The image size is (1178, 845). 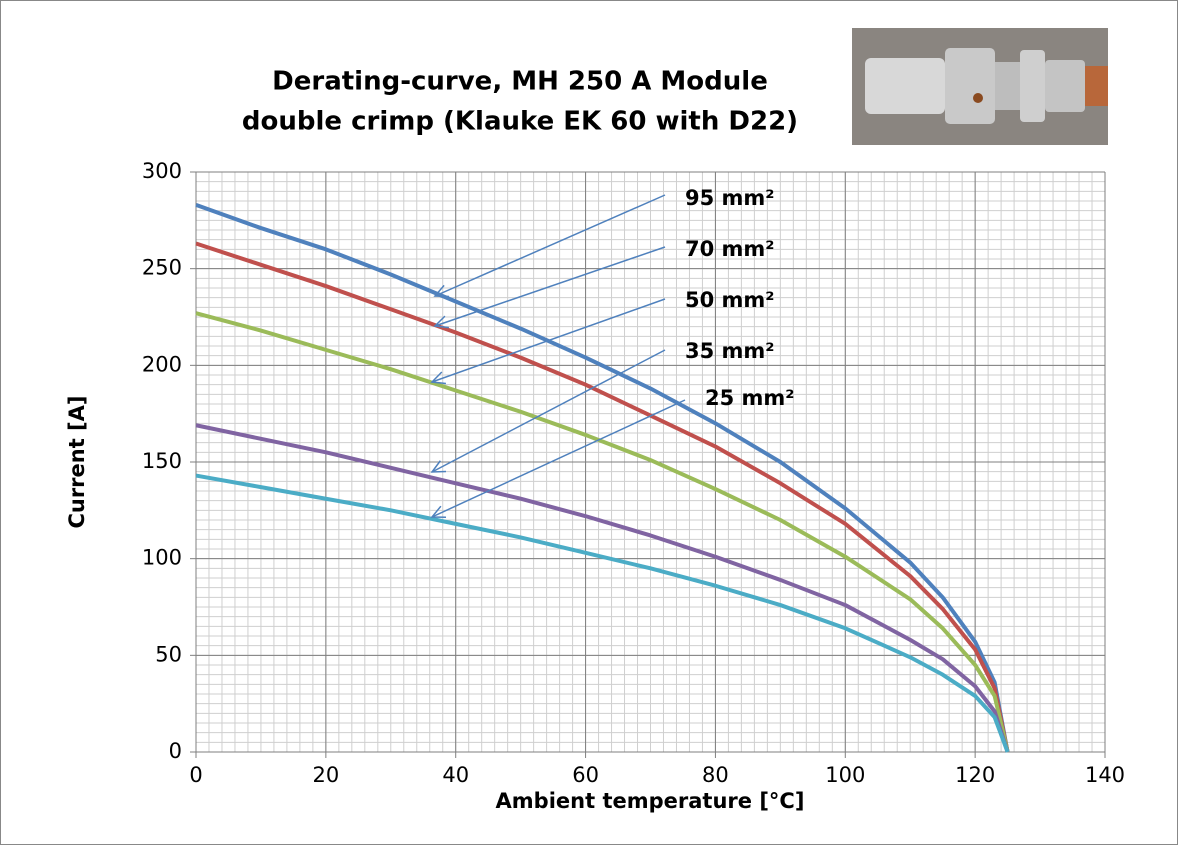 What do you see at coordinates (1105, 775) in the screenshot?
I see `x-tick-label: 140` at bounding box center [1105, 775].